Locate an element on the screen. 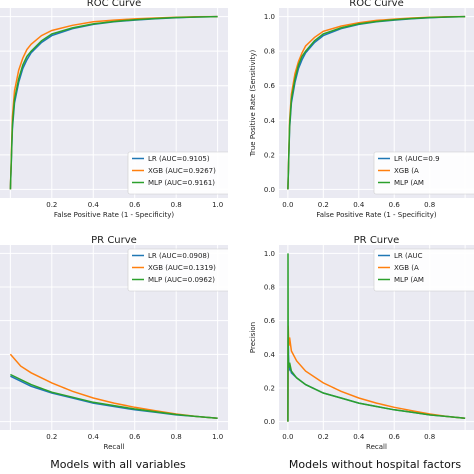 The height and width of the screenshot is (474, 474). caption-right: Models without hospital factors is located at coordinates (375, 464).